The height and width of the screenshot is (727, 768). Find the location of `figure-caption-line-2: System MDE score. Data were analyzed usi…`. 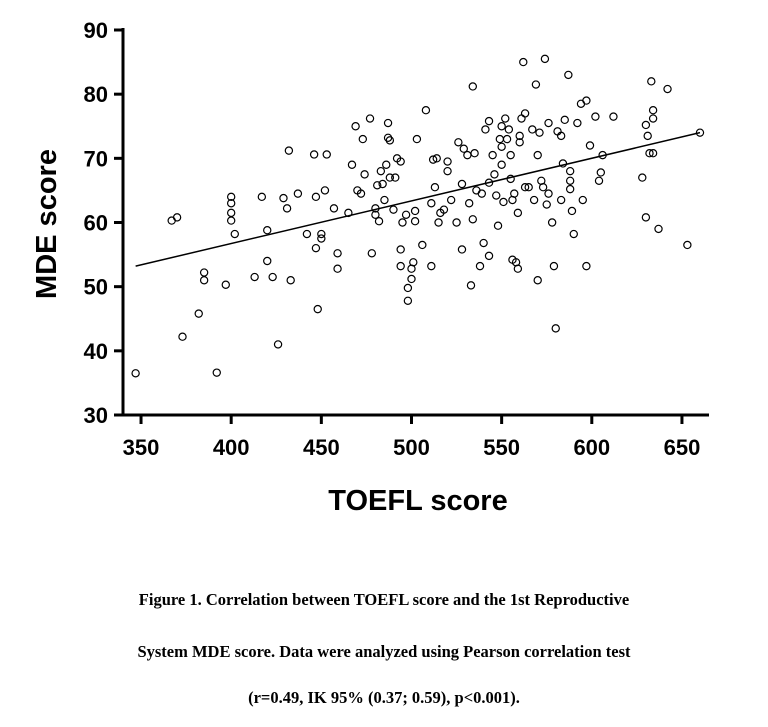

figure-caption-line-2: System MDE score. Data were analyzed usi… is located at coordinates (384, 651).